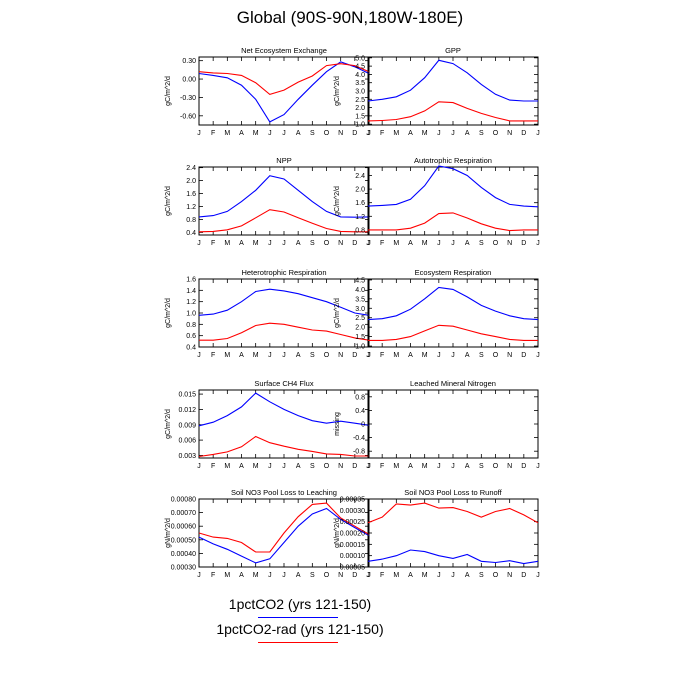  What do you see at coordinates (188, 116) in the screenshot?
I see `y-tick-label: -0.60` at bounding box center [188, 116].